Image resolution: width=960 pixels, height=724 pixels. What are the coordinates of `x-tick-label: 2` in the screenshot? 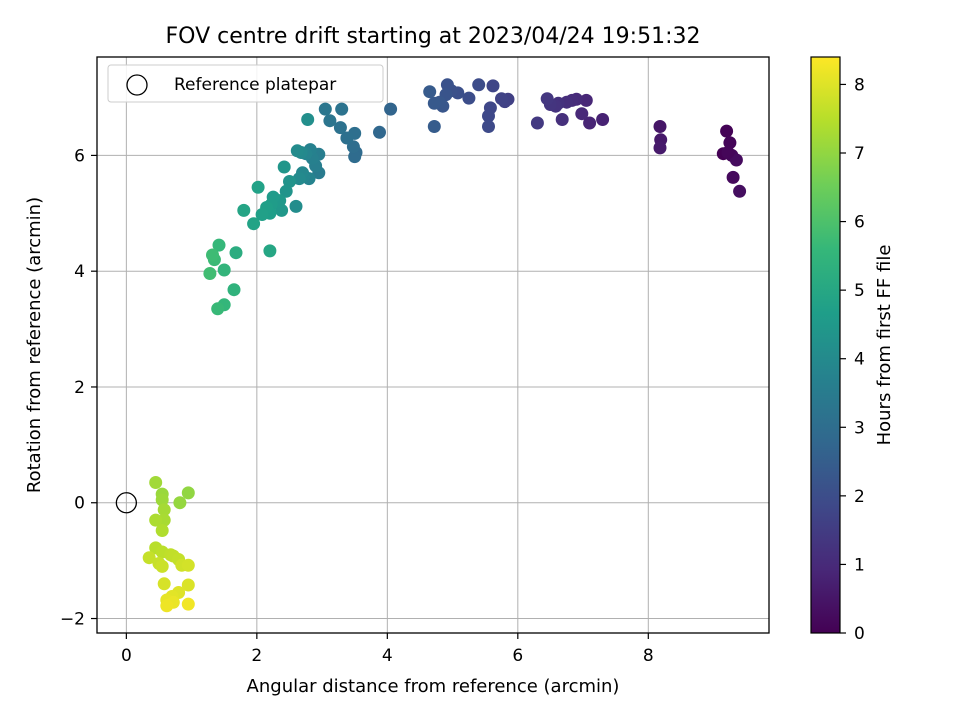 It's located at (256, 656).